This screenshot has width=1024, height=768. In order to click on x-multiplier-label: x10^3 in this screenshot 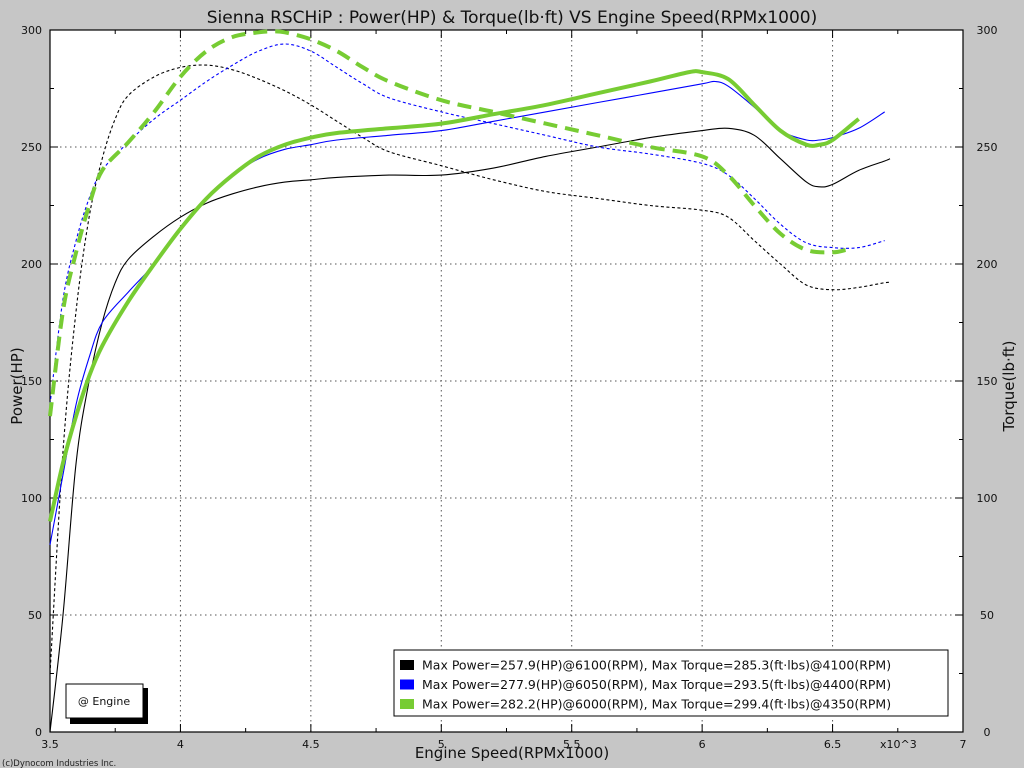, I will do `click(898, 744)`.